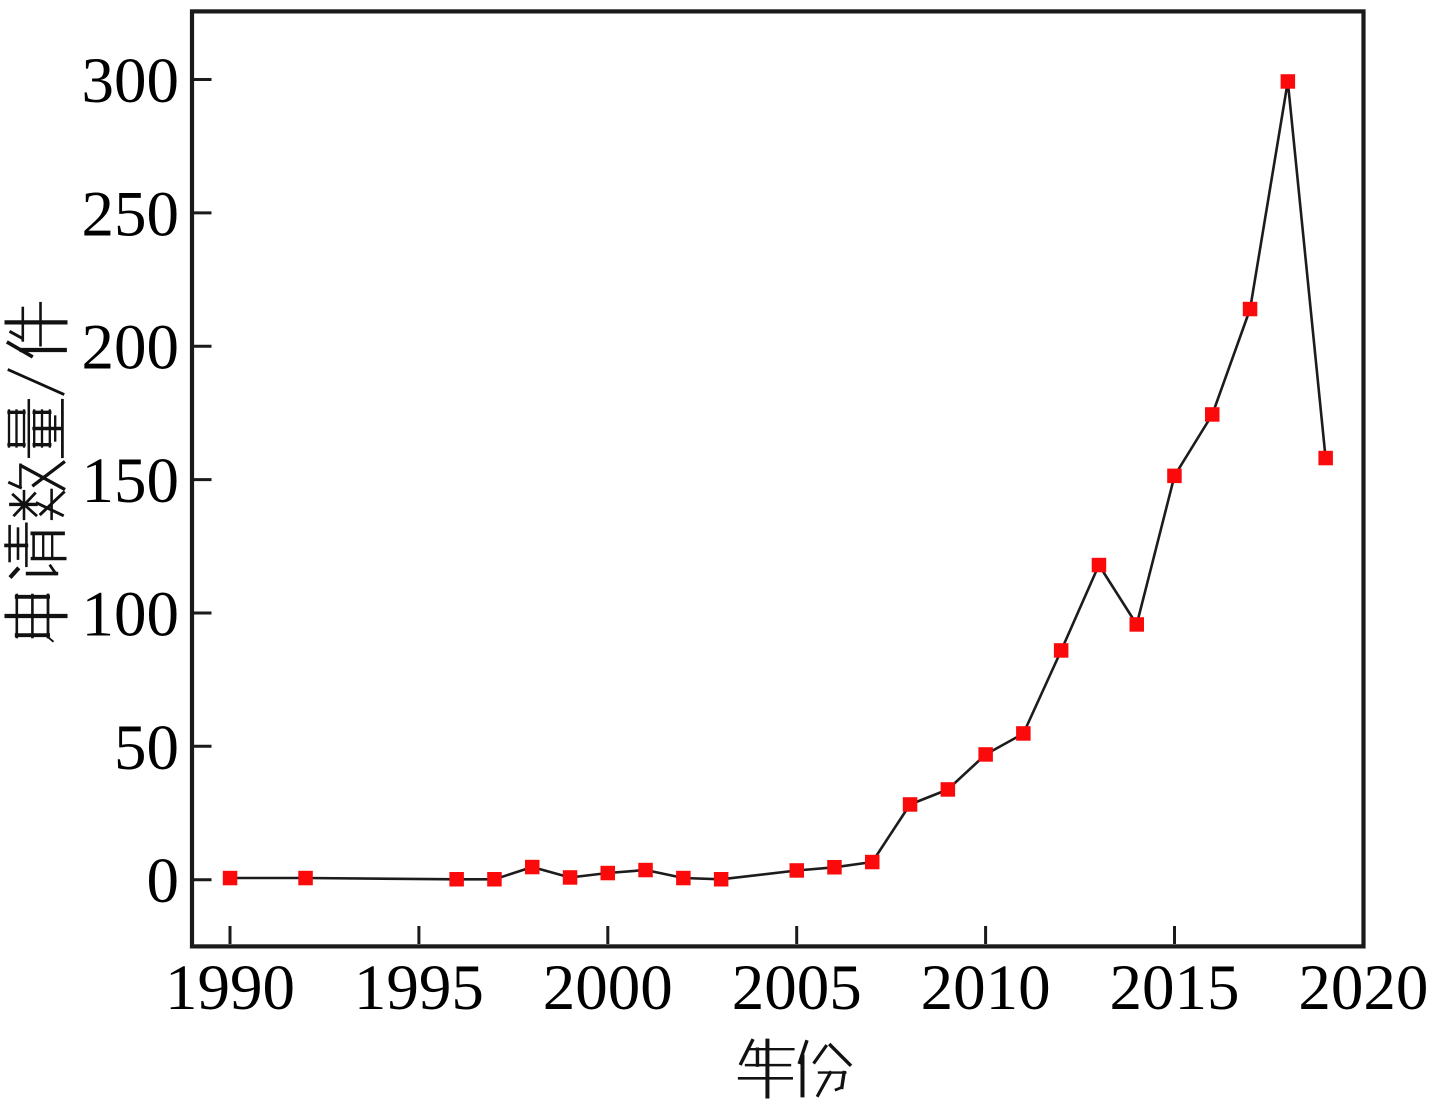 The width and height of the screenshot is (1439, 1108). What do you see at coordinates (797, 988) in the screenshot?
I see `svg-text: 2005` at bounding box center [797, 988].